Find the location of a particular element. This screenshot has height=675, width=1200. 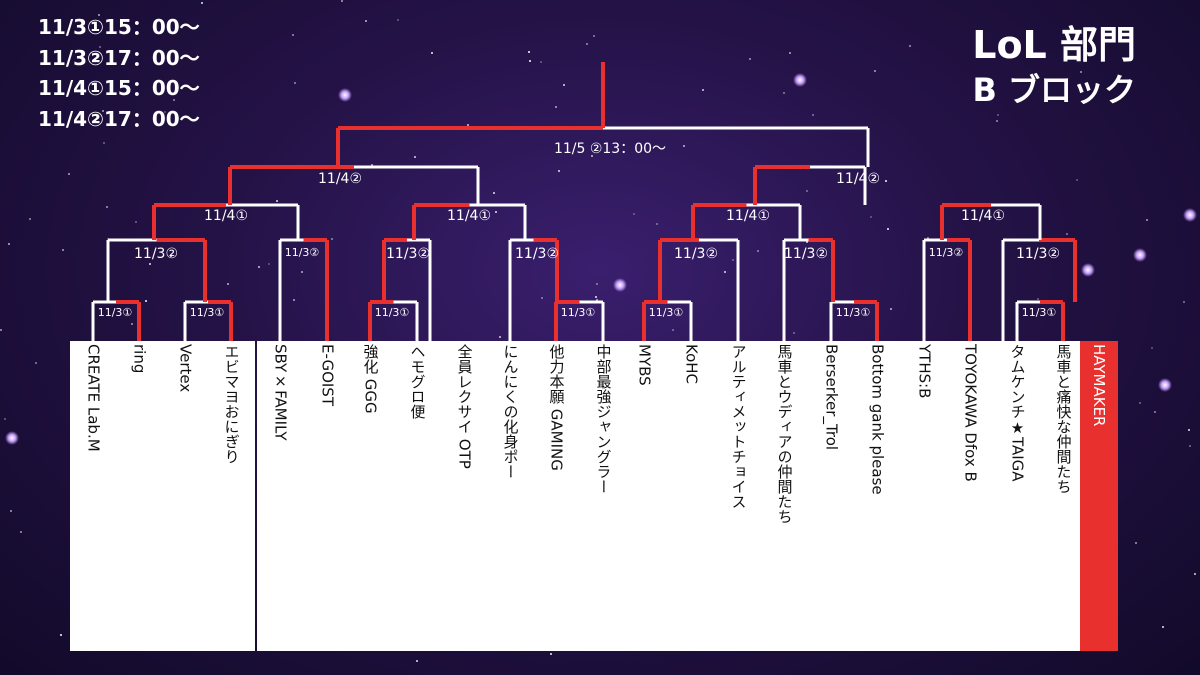

team-name: YTHS:B is located at coordinates (924, 371).